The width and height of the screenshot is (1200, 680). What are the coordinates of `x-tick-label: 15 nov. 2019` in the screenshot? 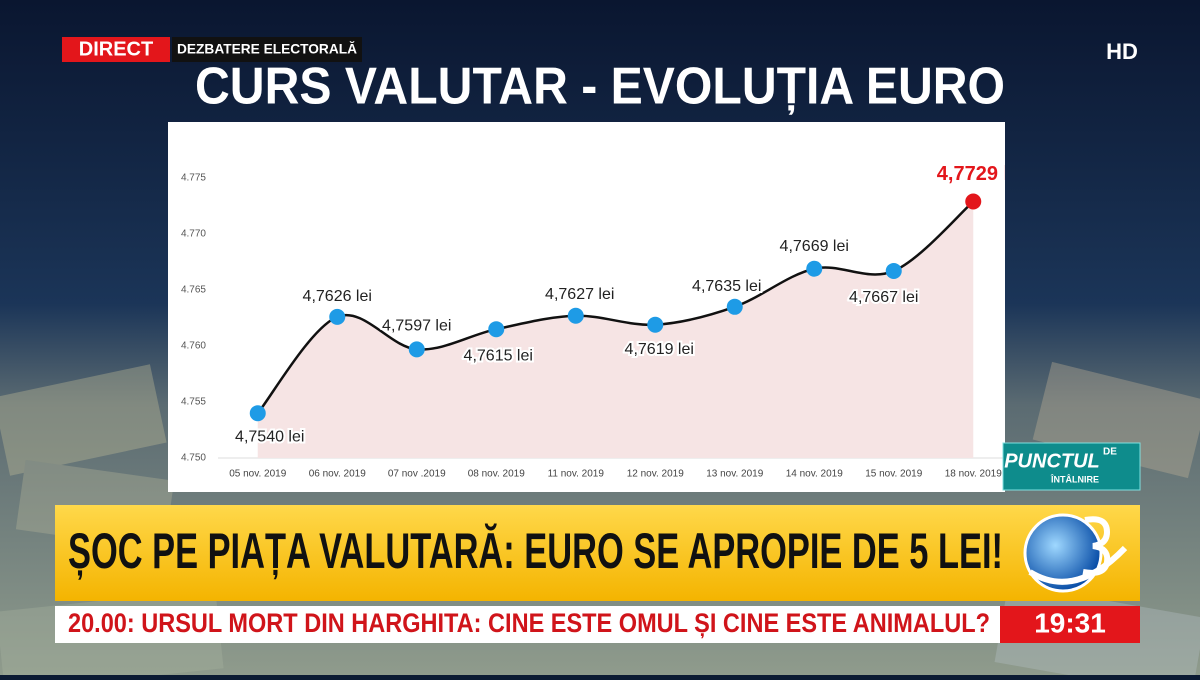 It's located at (894, 474).